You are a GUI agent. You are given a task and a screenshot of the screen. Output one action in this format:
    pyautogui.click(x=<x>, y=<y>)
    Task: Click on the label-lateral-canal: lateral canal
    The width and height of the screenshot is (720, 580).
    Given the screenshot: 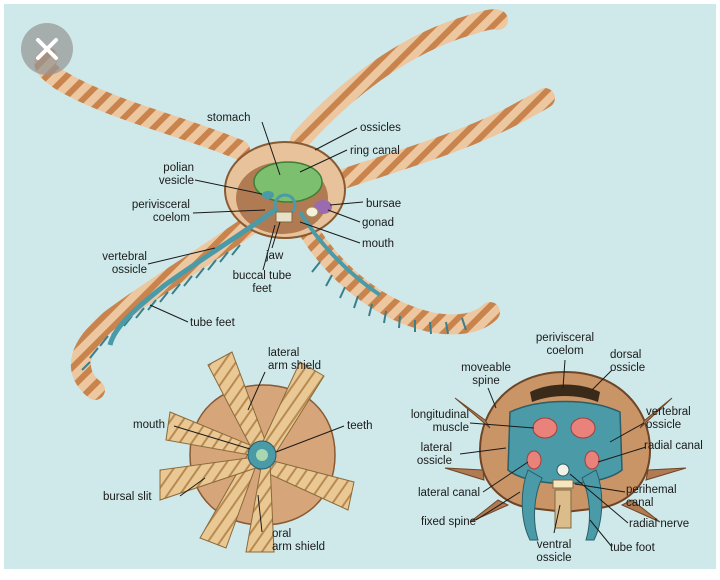 What is the action you would take?
    pyautogui.click(x=449, y=493)
    